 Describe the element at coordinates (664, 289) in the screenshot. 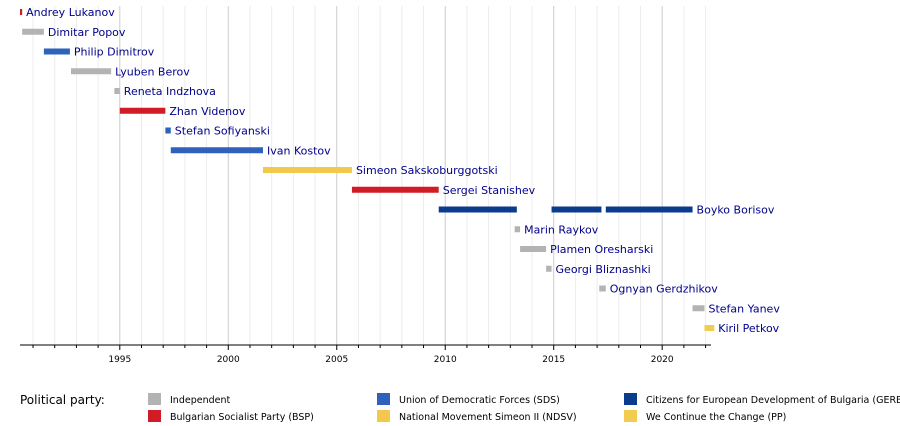

I see `pm-name-label: Ognyan Gerdzhikov` at that location.